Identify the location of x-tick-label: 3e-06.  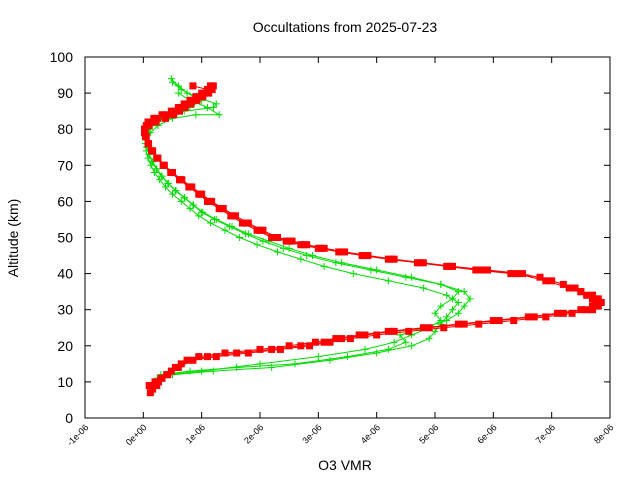
(311, 433).